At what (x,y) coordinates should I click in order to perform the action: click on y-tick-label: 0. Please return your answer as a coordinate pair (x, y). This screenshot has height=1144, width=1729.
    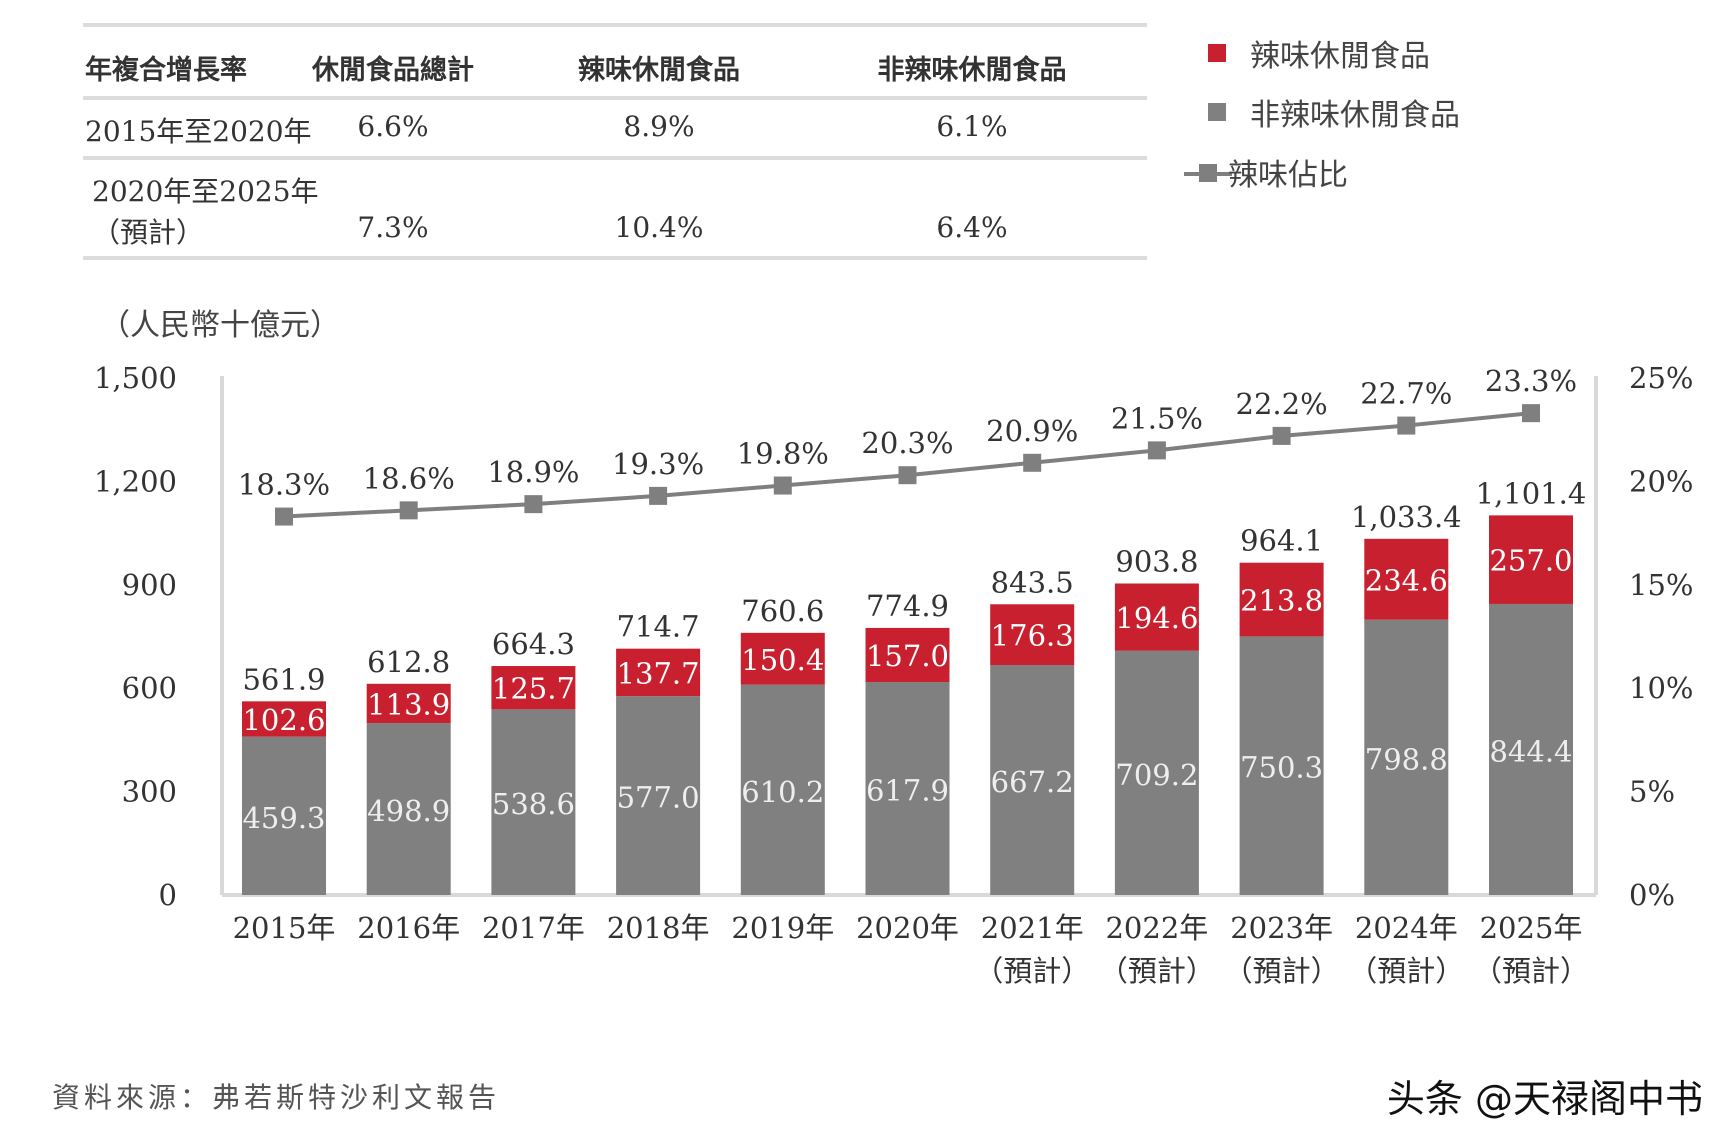
    Looking at the image, I should click on (168, 895).